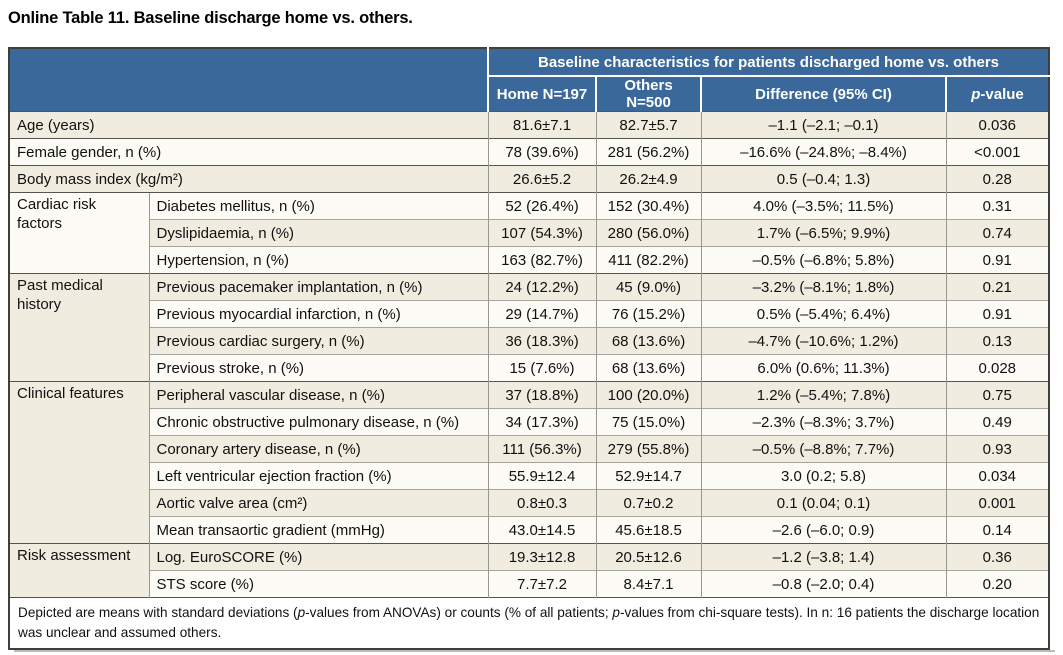  What do you see at coordinates (541, 476) in the screenshot?
I see `cell-home: 55.9±12.4` at bounding box center [541, 476].